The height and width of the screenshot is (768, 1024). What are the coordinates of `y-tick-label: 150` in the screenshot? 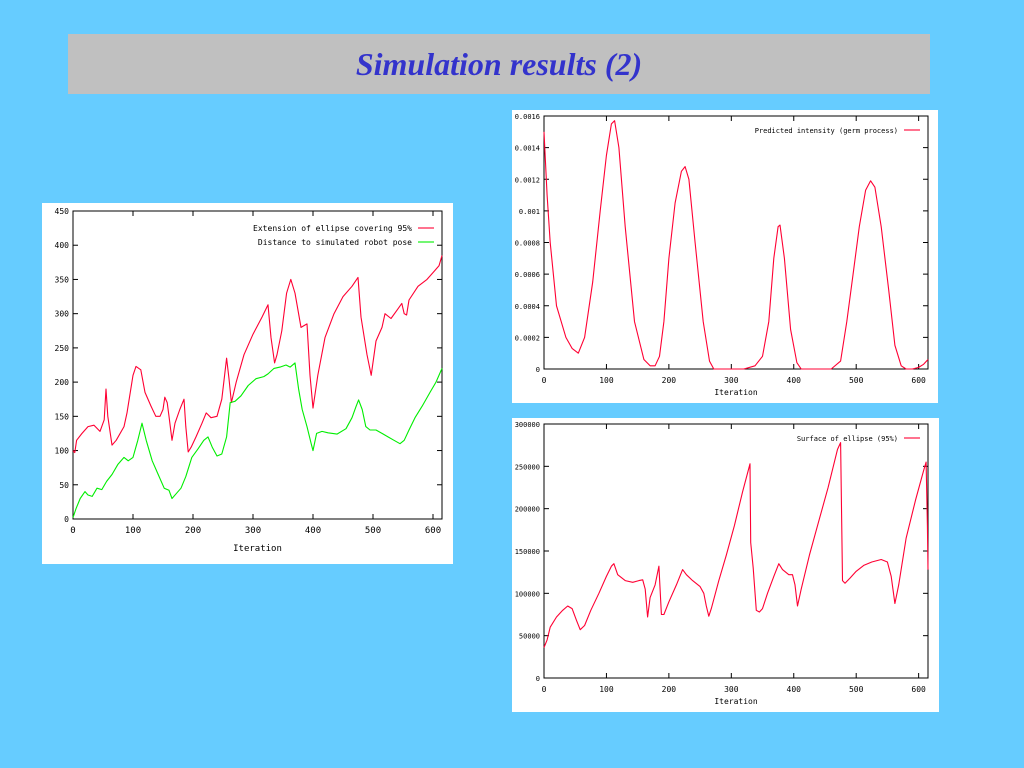 It's located at (62, 416).